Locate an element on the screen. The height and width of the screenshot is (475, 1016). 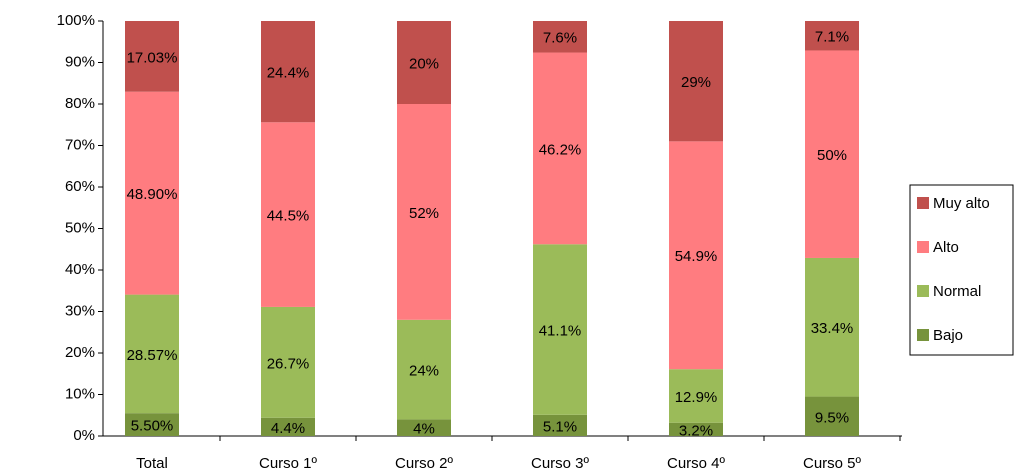
x-tick-label: Curso 5º is located at coordinates (832, 463).